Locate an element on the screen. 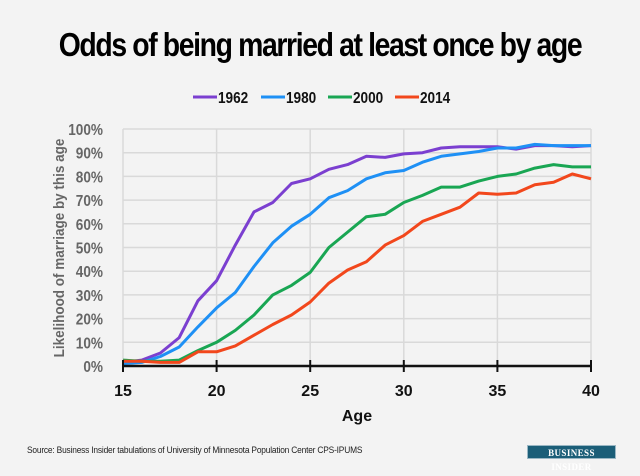 The width and height of the screenshot is (640, 476). business-insider-logo: BUSINESS INSIDER is located at coordinates (571, 458).